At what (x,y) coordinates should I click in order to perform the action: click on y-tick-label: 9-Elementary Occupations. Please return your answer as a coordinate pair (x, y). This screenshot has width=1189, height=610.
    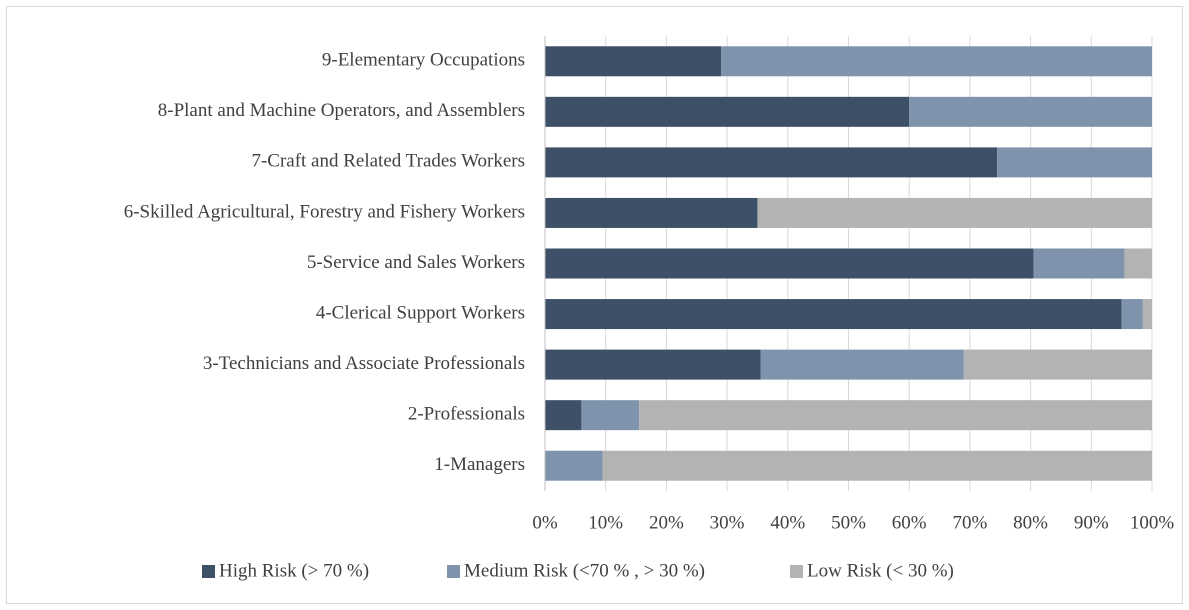
    Looking at the image, I should click on (423, 60).